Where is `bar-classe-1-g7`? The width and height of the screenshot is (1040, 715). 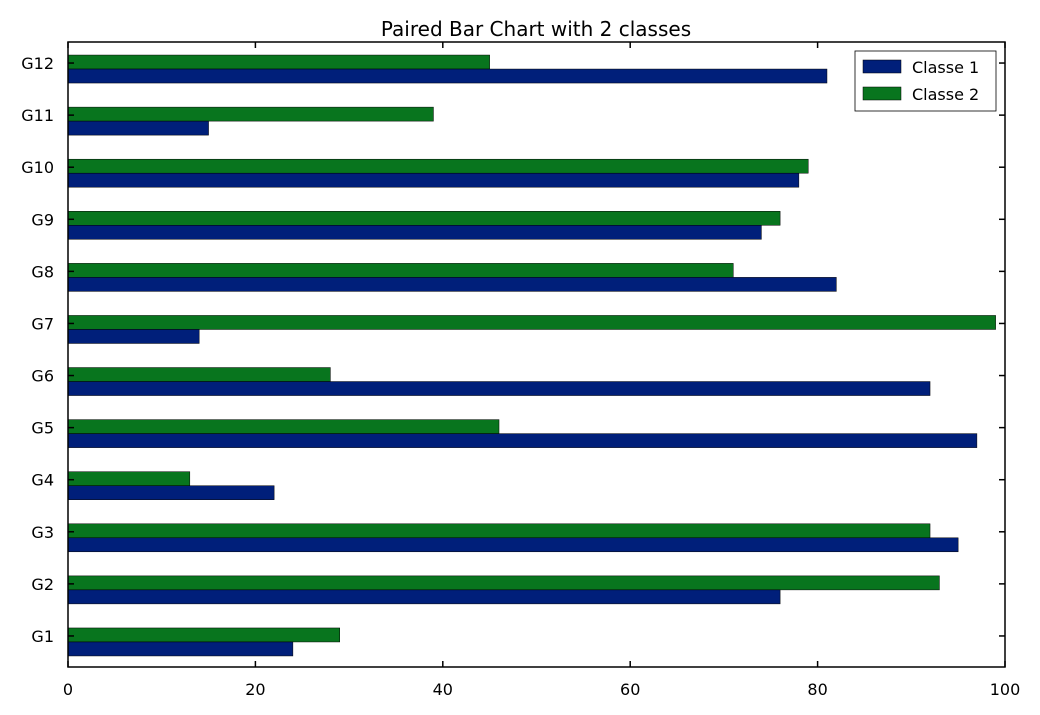
bar-classe-1-g7 is located at coordinates (133, 336).